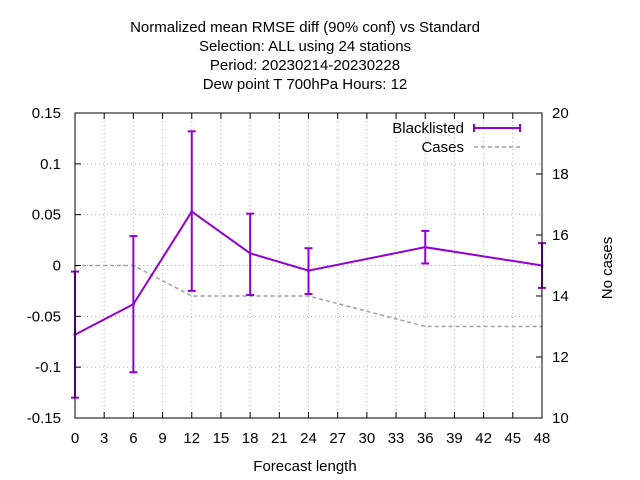 The width and height of the screenshot is (640, 480). I want to click on legend-label-blacklisted: Blacklisted, so click(428, 128).